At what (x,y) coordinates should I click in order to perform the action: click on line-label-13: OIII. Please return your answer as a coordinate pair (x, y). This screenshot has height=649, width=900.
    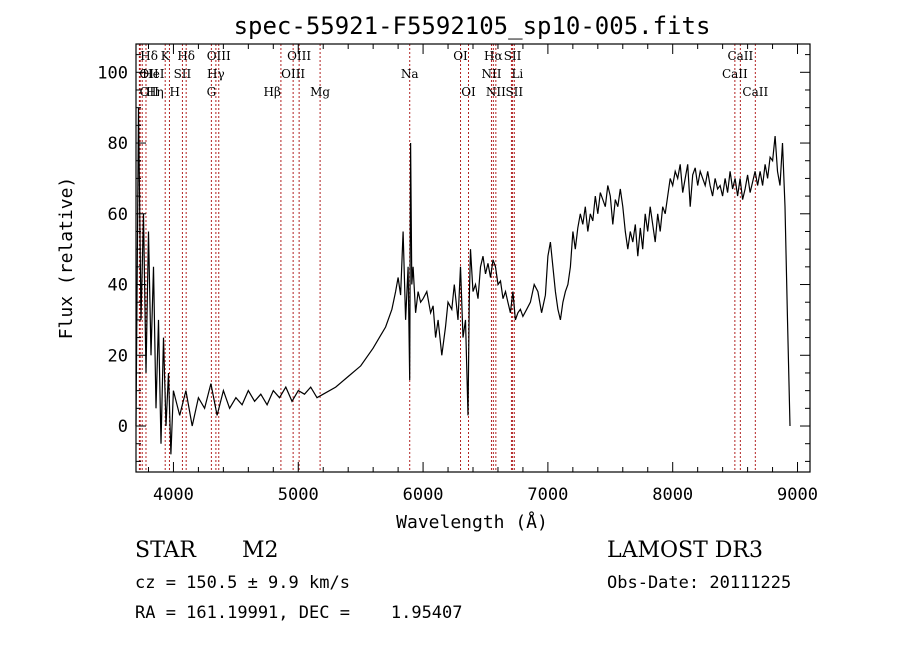
    Looking at the image, I should click on (293, 74).